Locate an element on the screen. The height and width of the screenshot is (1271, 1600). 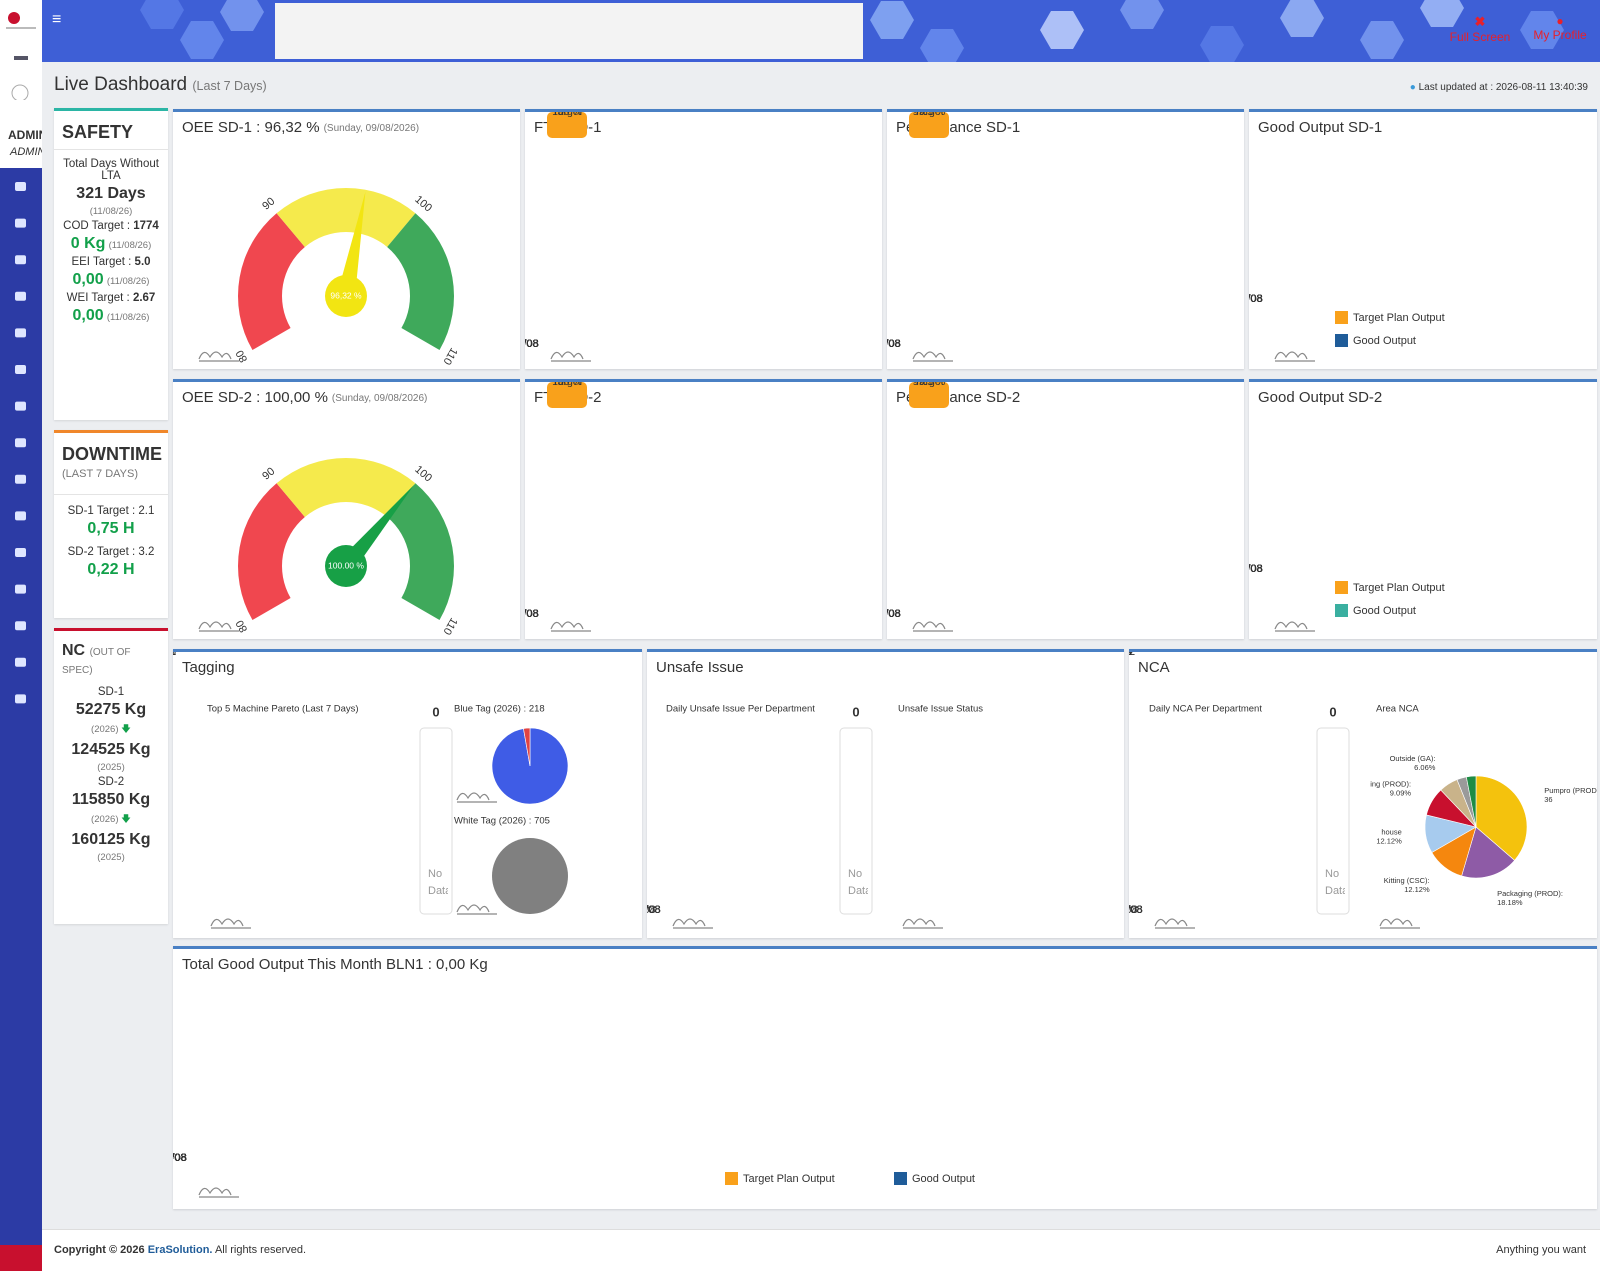
profile-button: ● My Profile is located at coordinates (1560, 28).